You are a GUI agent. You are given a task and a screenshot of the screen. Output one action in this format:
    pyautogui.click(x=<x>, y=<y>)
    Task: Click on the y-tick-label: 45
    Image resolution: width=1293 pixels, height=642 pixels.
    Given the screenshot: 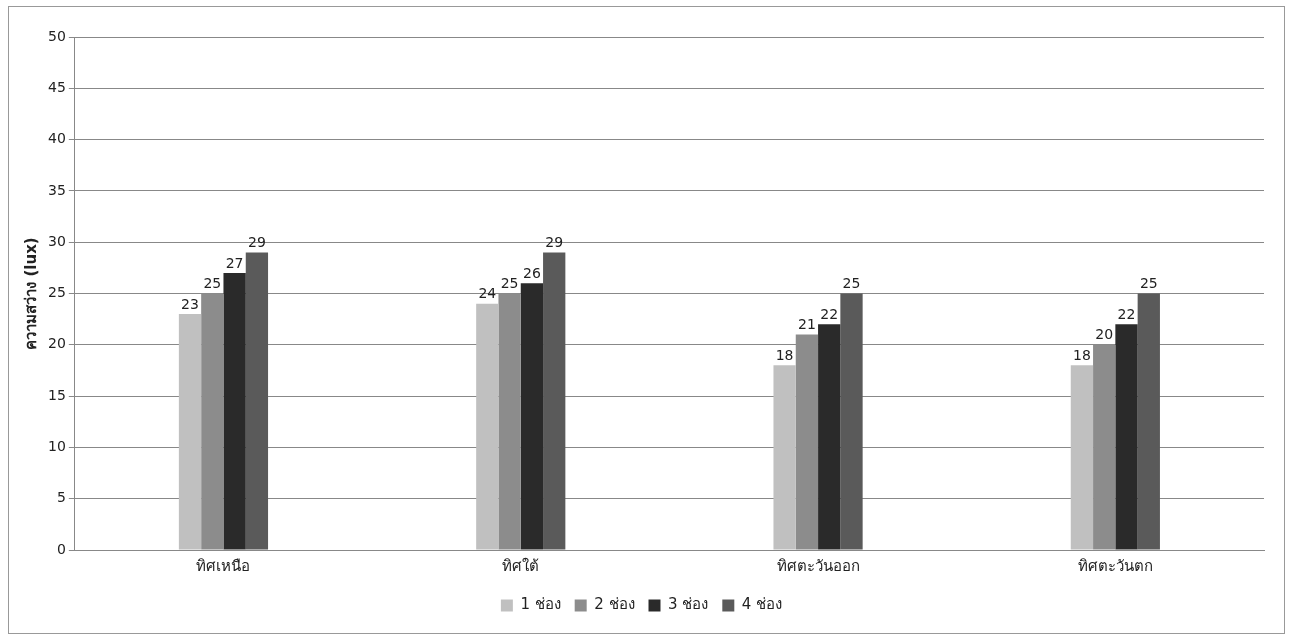 What is the action you would take?
    pyautogui.click(x=56, y=86)
    